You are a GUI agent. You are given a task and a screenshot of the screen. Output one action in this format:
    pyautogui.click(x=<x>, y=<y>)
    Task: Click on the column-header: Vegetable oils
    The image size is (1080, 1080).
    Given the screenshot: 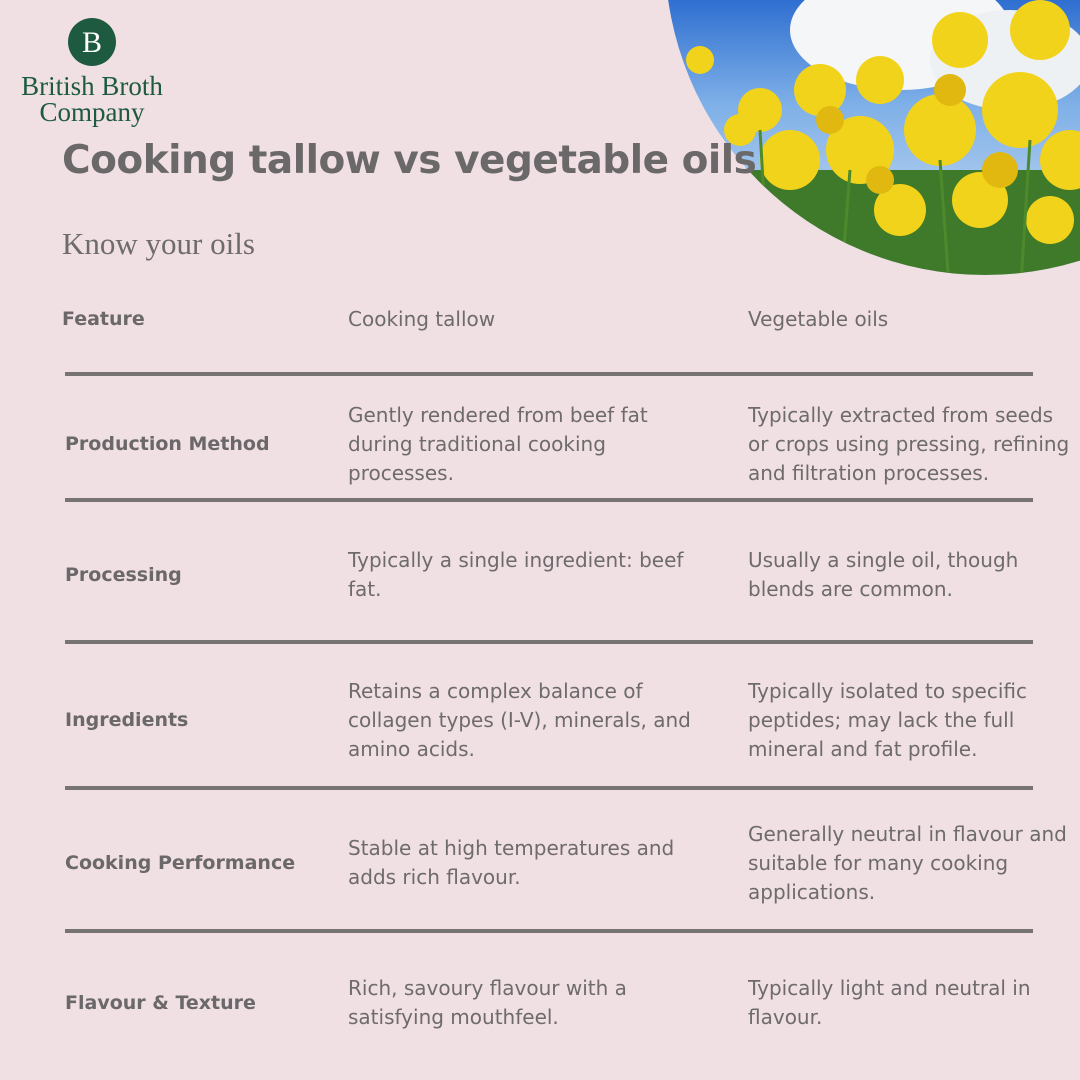 What is the action you would take?
    pyautogui.click(x=818, y=318)
    